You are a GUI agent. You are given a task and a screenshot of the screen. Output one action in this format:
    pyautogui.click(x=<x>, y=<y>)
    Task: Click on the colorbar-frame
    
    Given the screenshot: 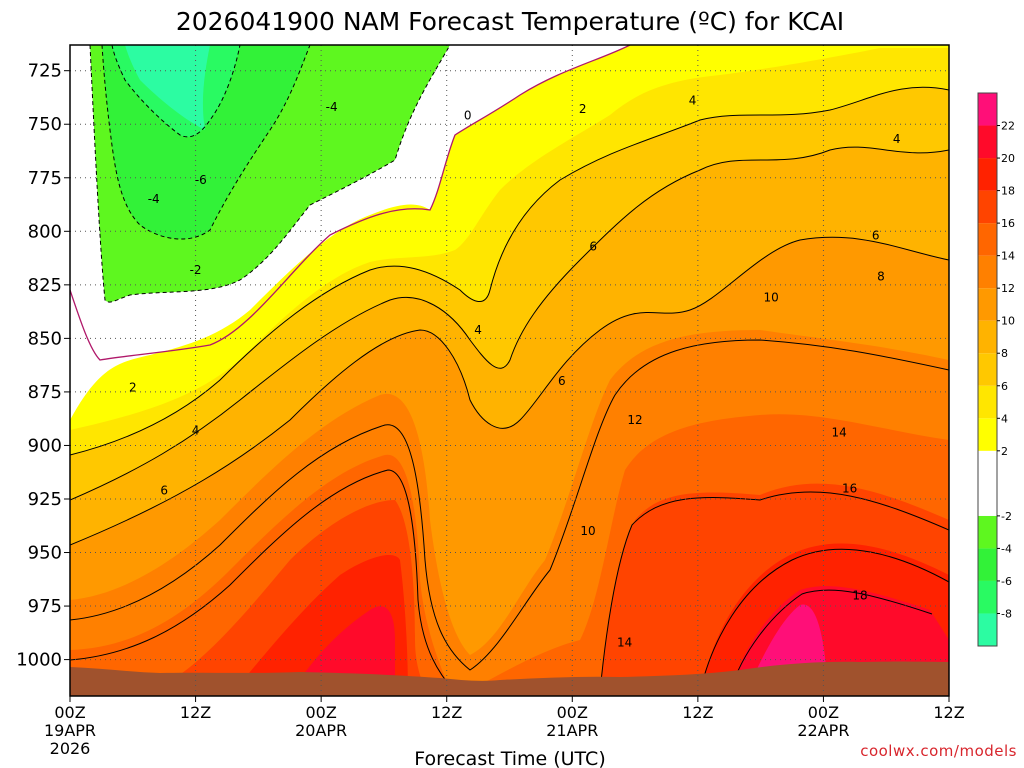 What is the action you would take?
    pyautogui.click(x=987, y=369)
    